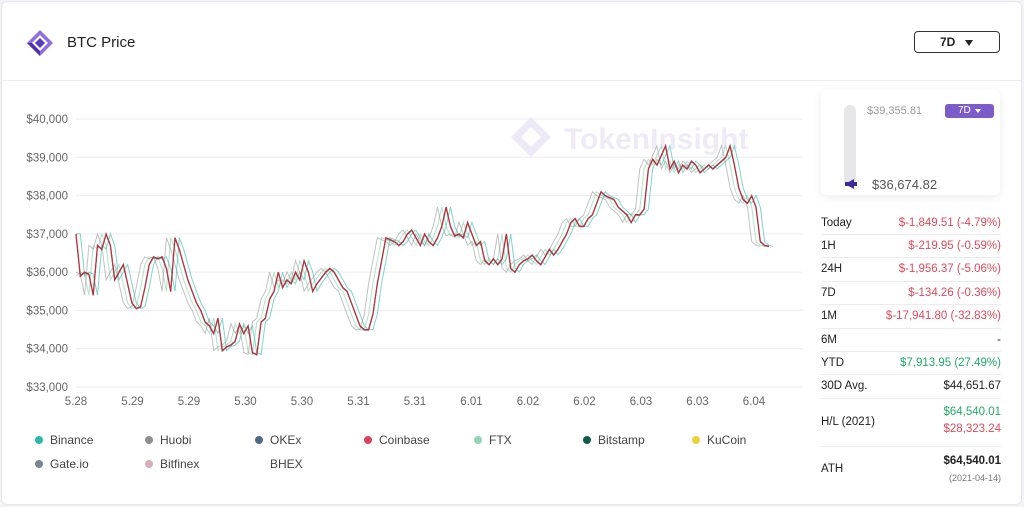 This screenshot has width=1024, height=507. What do you see at coordinates (656, 139) in the screenshot?
I see `watermark-text: TokenInsight` at bounding box center [656, 139].